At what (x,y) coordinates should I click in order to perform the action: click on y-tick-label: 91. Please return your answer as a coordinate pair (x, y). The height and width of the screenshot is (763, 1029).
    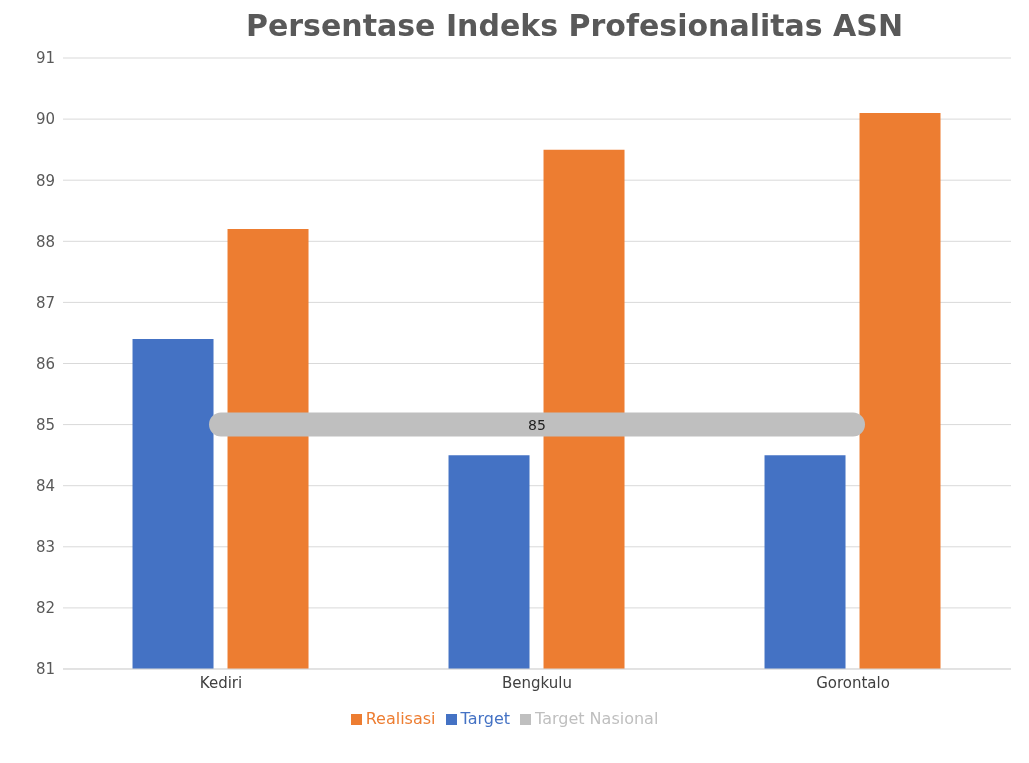
    Looking at the image, I should click on (45, 58).